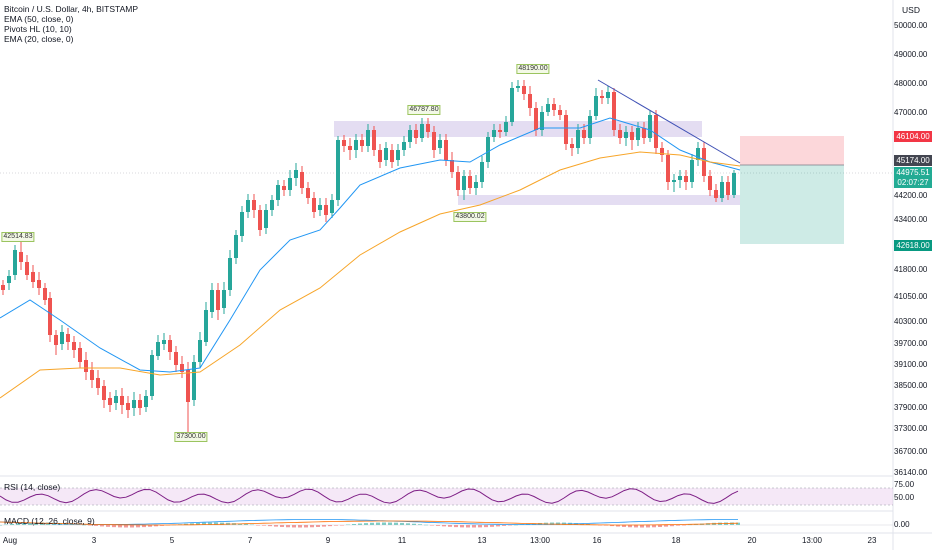 The image size is (932, 550). Describe the element at coordinates (911, 343) in the screenshot. I see `price-label: 39700.00` at that location.